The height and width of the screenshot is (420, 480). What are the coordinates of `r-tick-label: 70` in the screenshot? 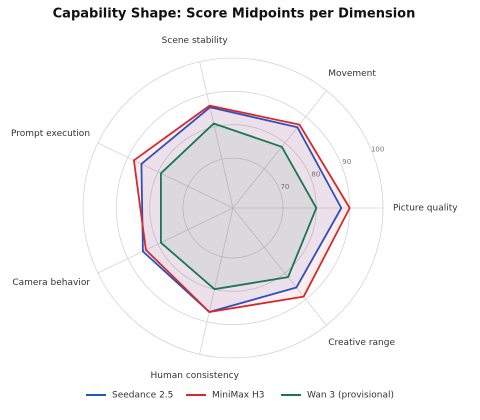 It's located at (284, 187).